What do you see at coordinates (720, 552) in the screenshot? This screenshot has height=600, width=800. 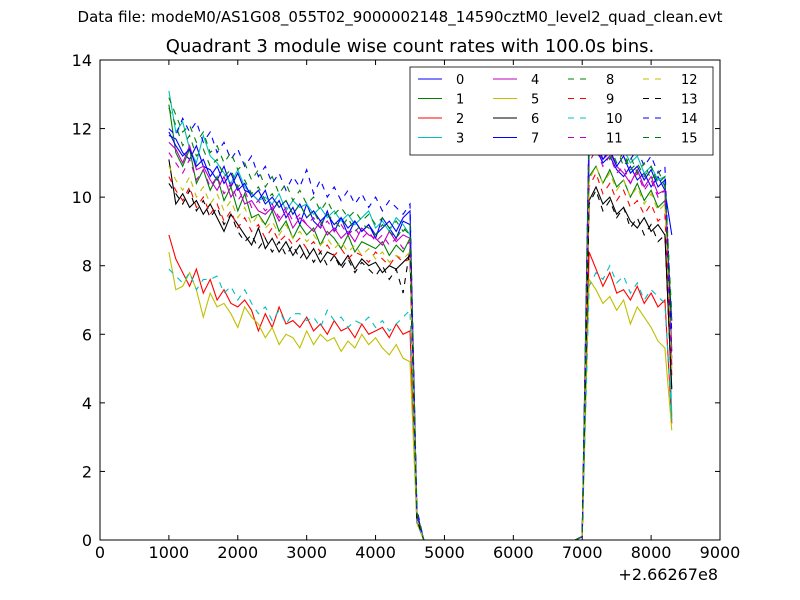 I see `x-tick-label: 9000` at bounding box center [720, 552].